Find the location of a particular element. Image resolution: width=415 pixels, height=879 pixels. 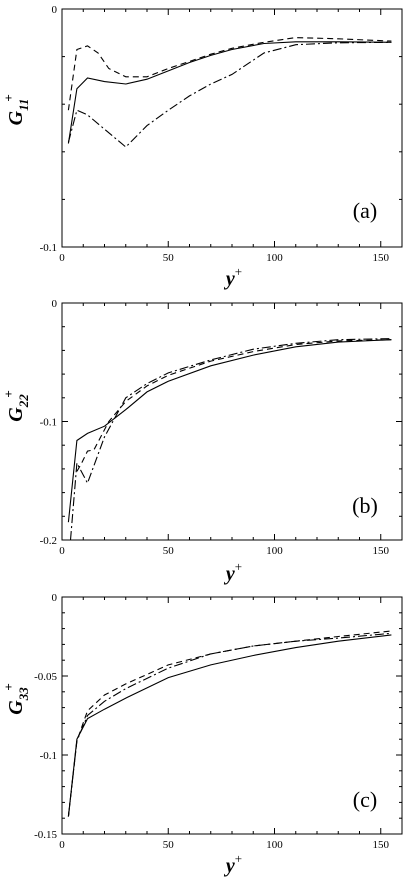

y-tick-label: -0.15 is located at coordinates (45, 835).